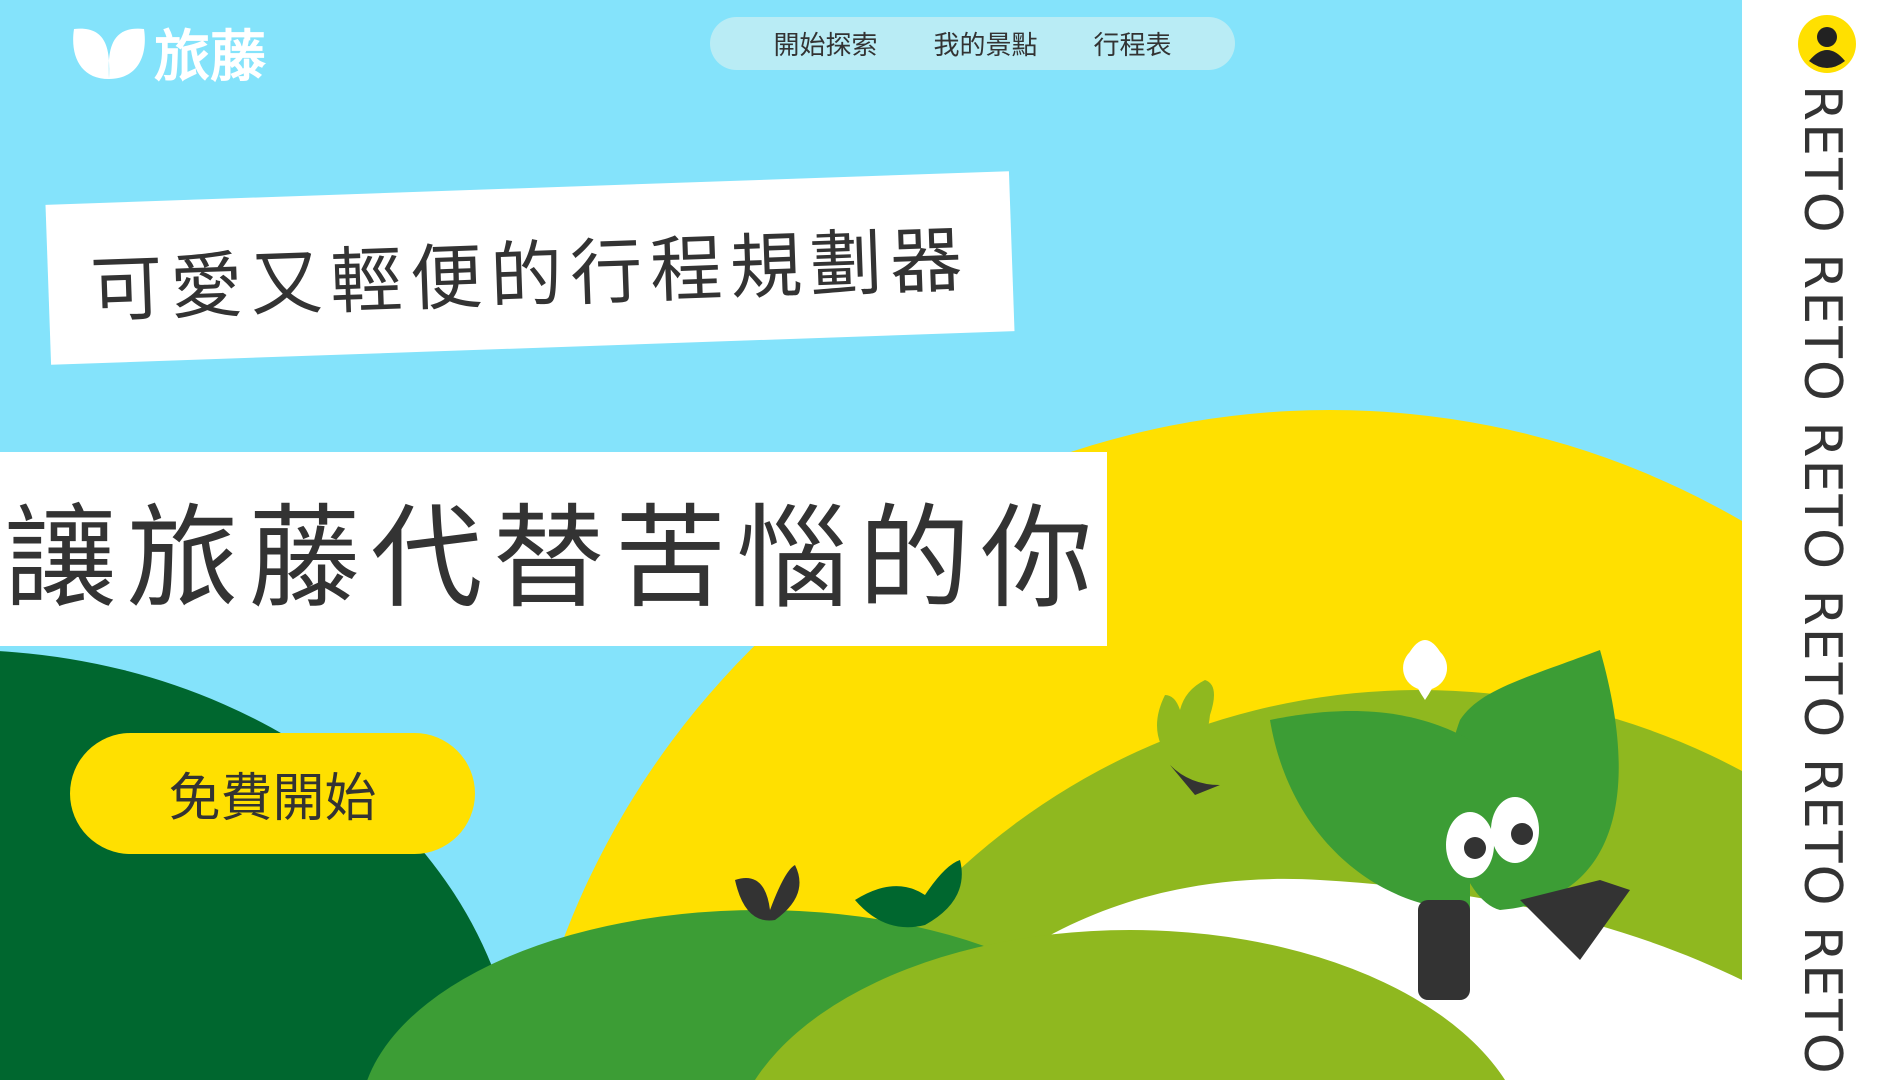  I want to click on logo-icon, so click(109, 53).